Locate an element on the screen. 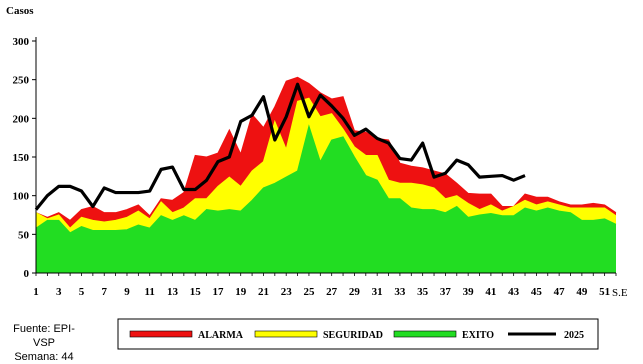  legend-label-2025: 2025 is located at coordinates (574, 335).